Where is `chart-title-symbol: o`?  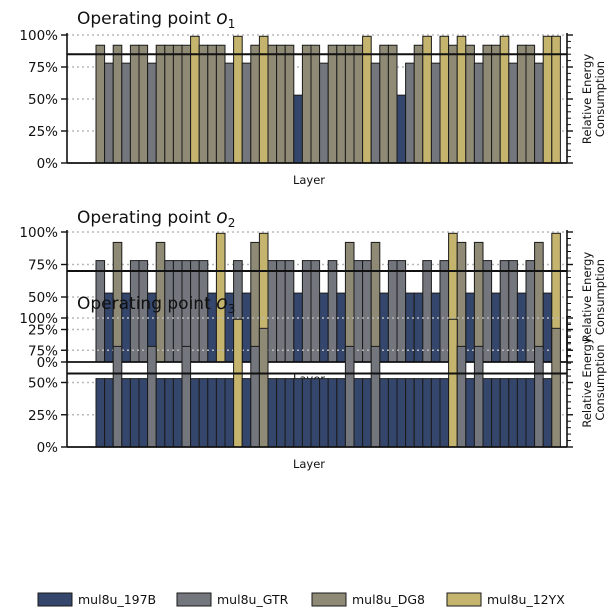
chart-title-symbol: o is located at coordinates (222, 303).